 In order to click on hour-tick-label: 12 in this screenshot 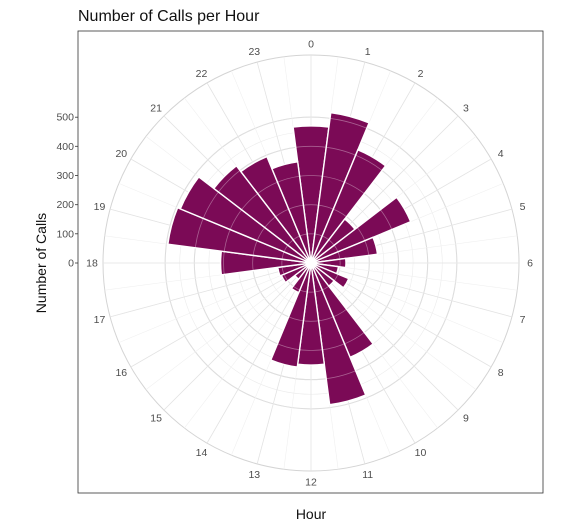, I will do `click(311, 483)`.